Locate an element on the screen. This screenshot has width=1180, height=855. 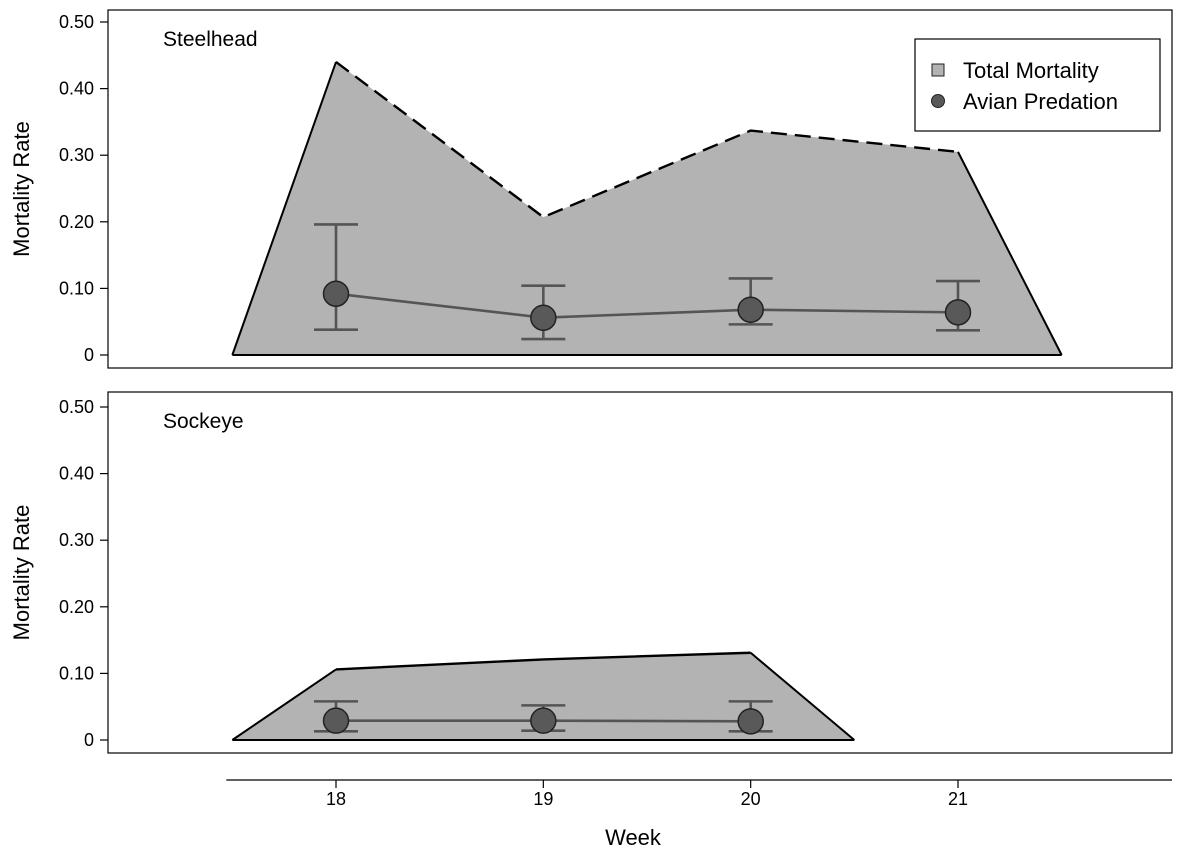
x-tick-label: 20 is located at coordinates (751, 799).